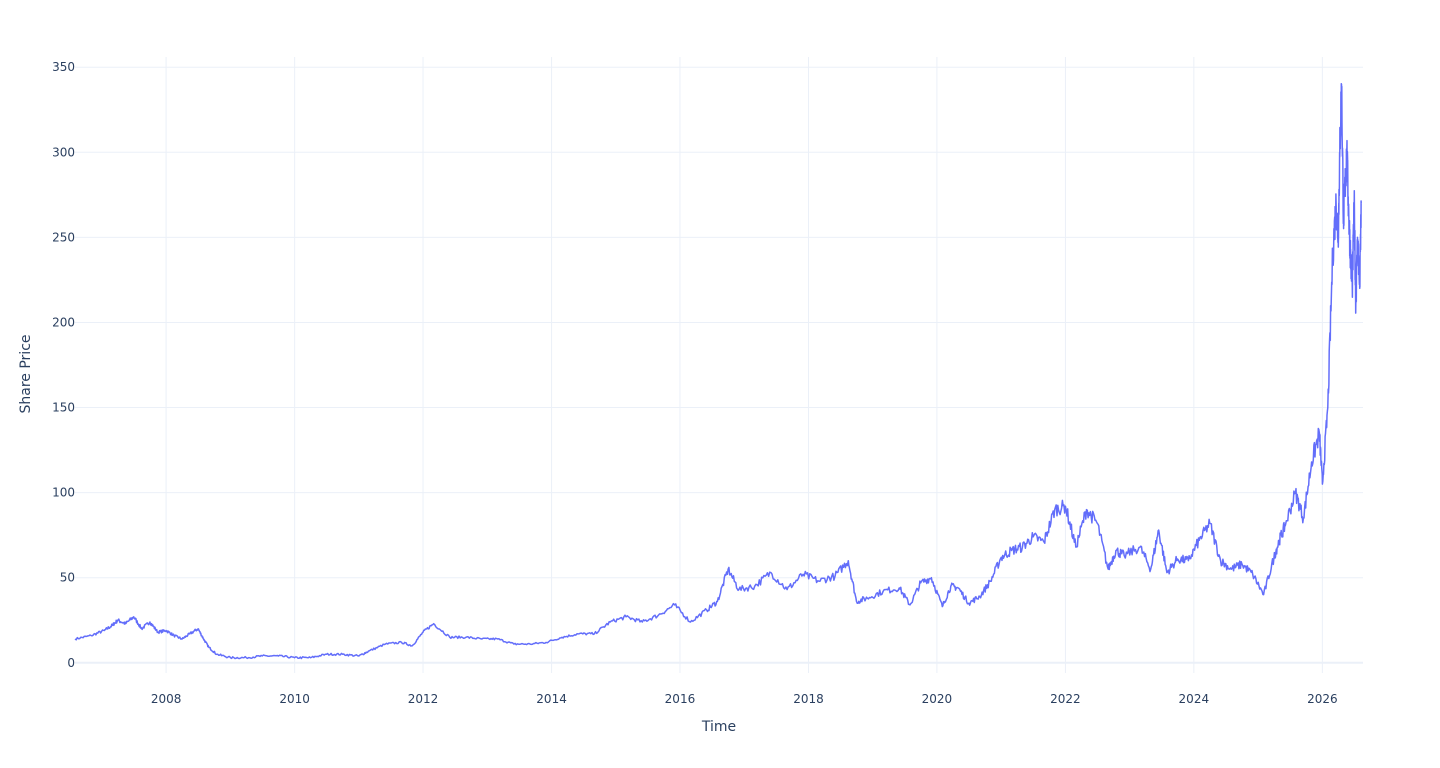  What do you see at coordinates (1322, 699) in the screenshot?
I see `x-tick-label: 2026` at bounding box center [1322, 699].